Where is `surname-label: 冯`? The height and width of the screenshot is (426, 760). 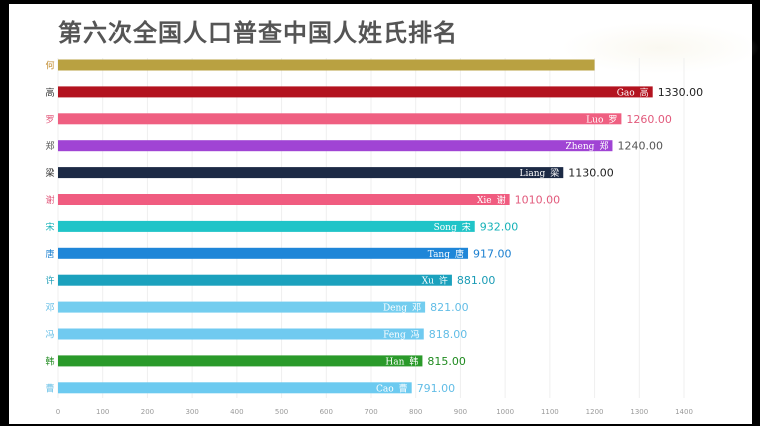 surname-label: 冯 is located at coordinates (415, 335).